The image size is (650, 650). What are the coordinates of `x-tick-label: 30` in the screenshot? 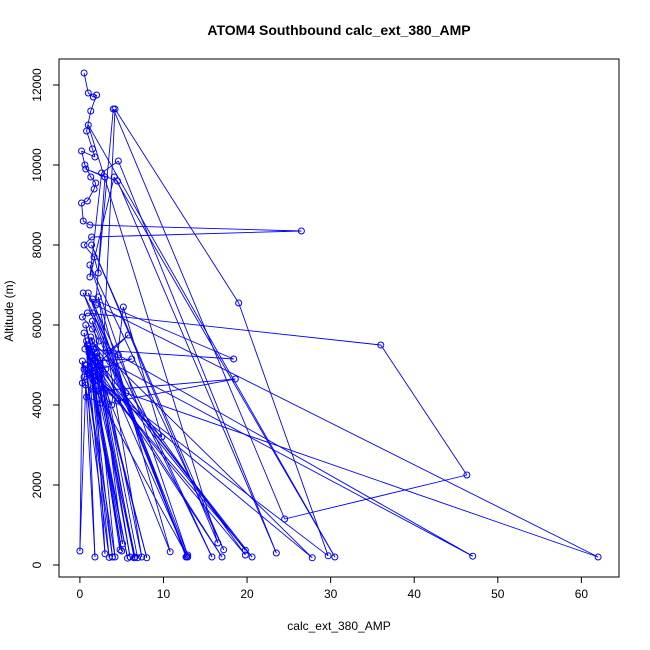 It's located at (331, 594).